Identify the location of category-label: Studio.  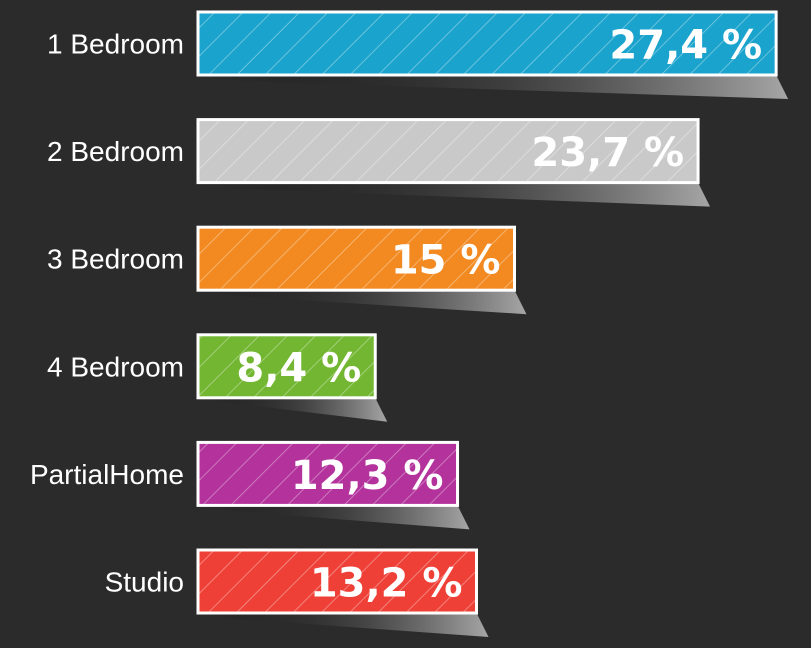
(144, 582).